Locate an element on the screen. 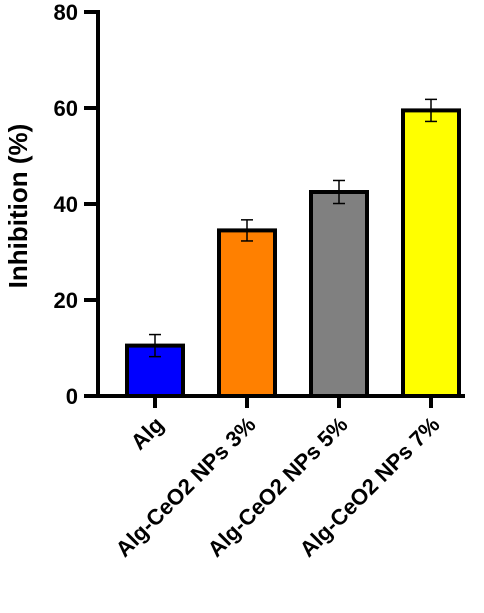  y-axis-ticks: 0 20 40 60 80 is located at coordinates (76, 204).